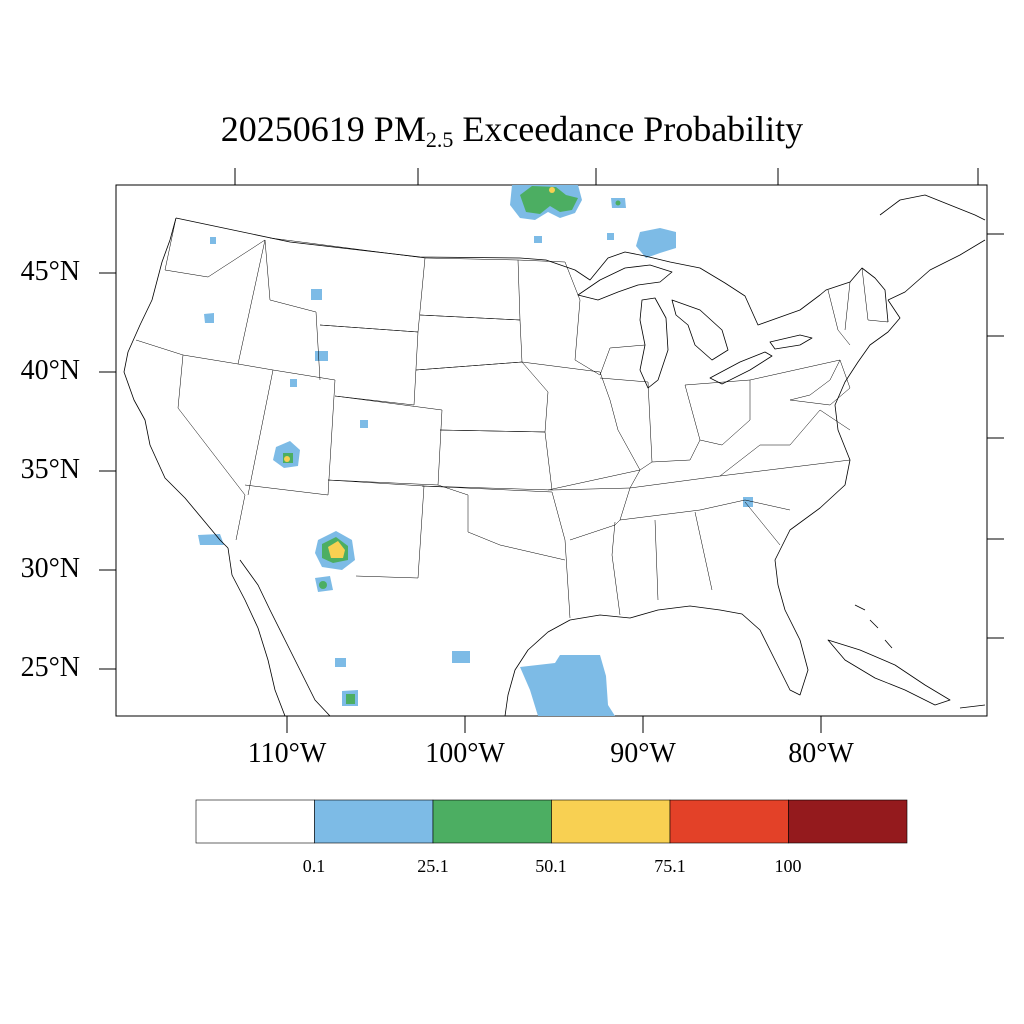 Image resolution: width=1024 pixels, height=1024 pixels. I want to click on blob-mex-east, so click(461, 657).